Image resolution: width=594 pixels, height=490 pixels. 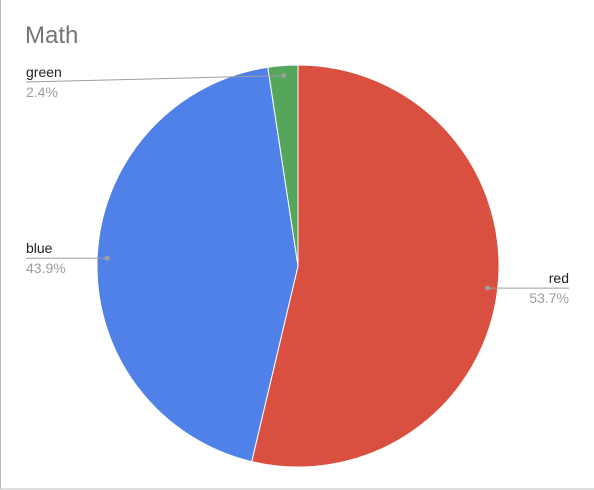 What do you see at coordinates (549, 298) in the screenshot?
I see `slice-value-label: 53.7%` at bounding box center [549, 298].